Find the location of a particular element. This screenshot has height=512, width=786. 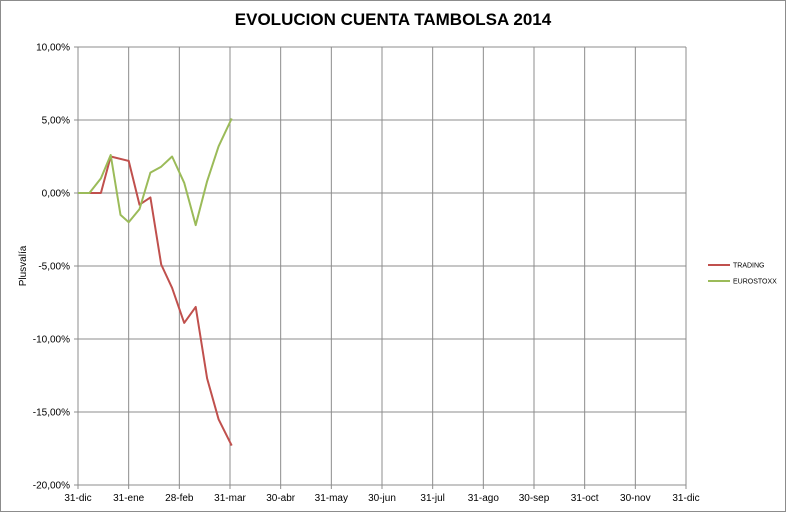

y-tick-label: -10,00% is located at coordinates (51, 340).